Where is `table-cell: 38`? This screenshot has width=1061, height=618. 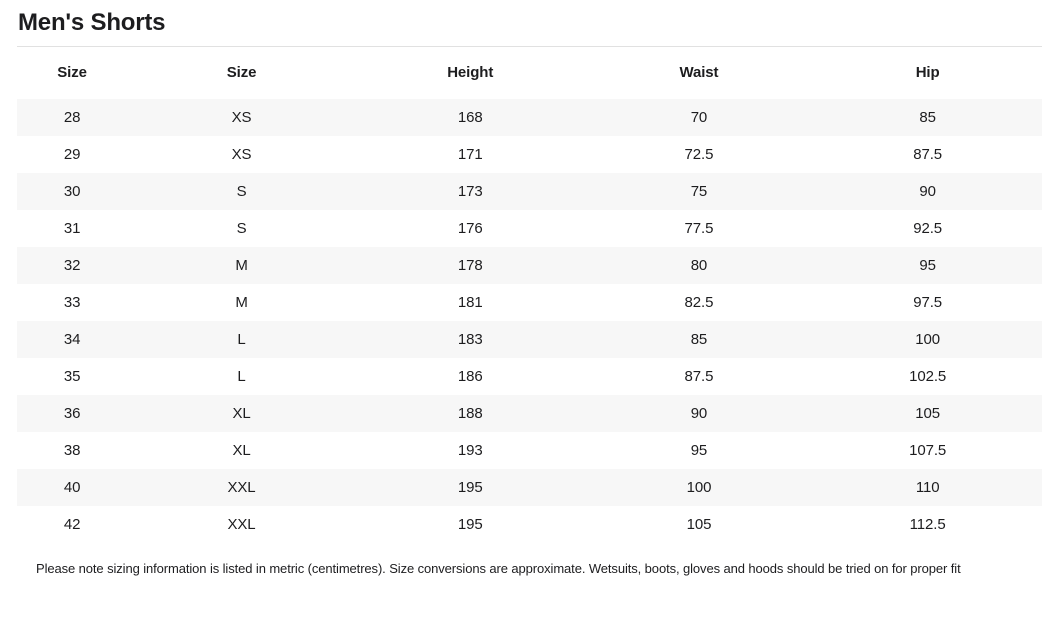
table-cell: 38 is located at coordinates (72, 450).